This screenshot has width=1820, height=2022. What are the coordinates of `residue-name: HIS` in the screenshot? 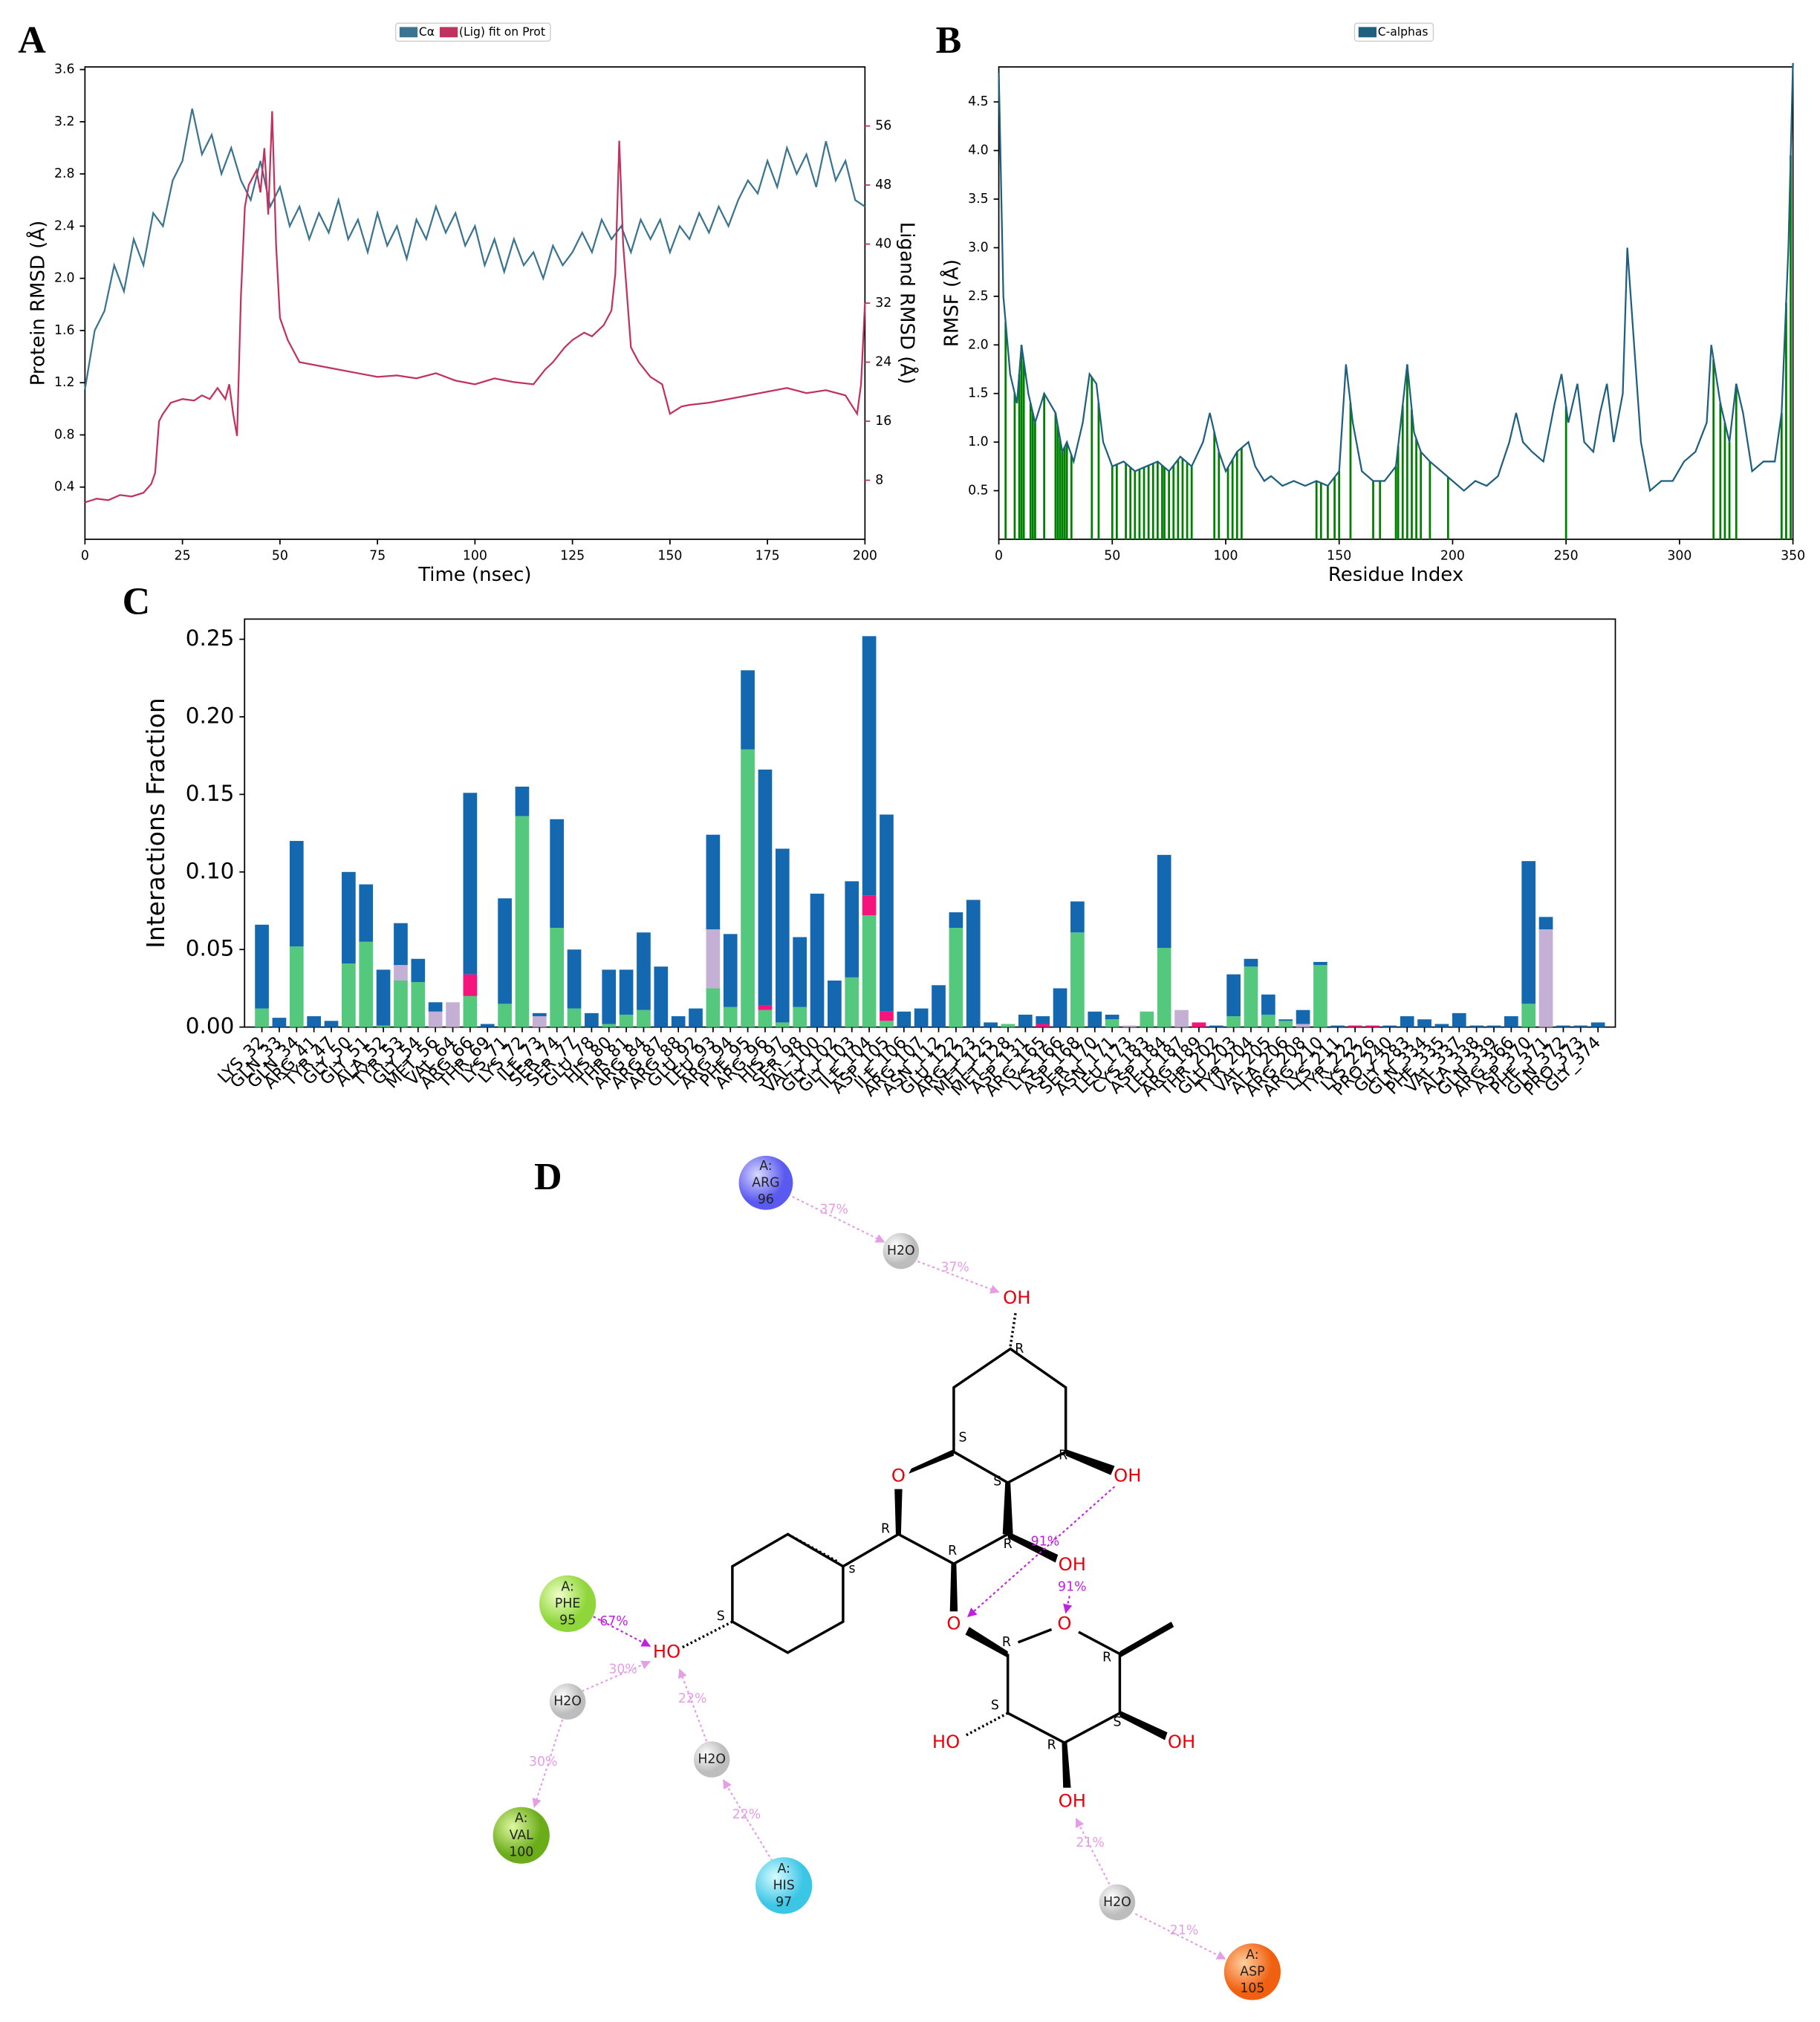 It's located at (784, 1886).